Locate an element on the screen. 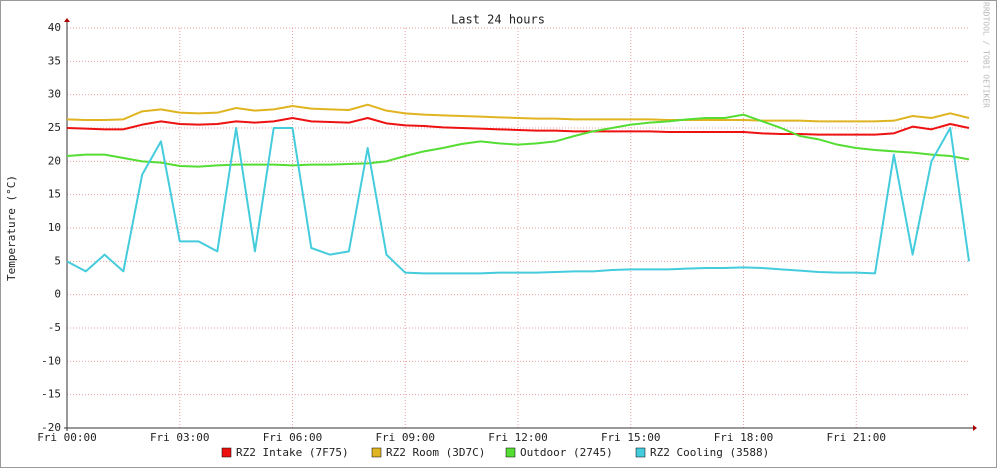 The height and width of the screenshot is (468, 997). y-tick-label: 15 is located at coordinates (54, 194).